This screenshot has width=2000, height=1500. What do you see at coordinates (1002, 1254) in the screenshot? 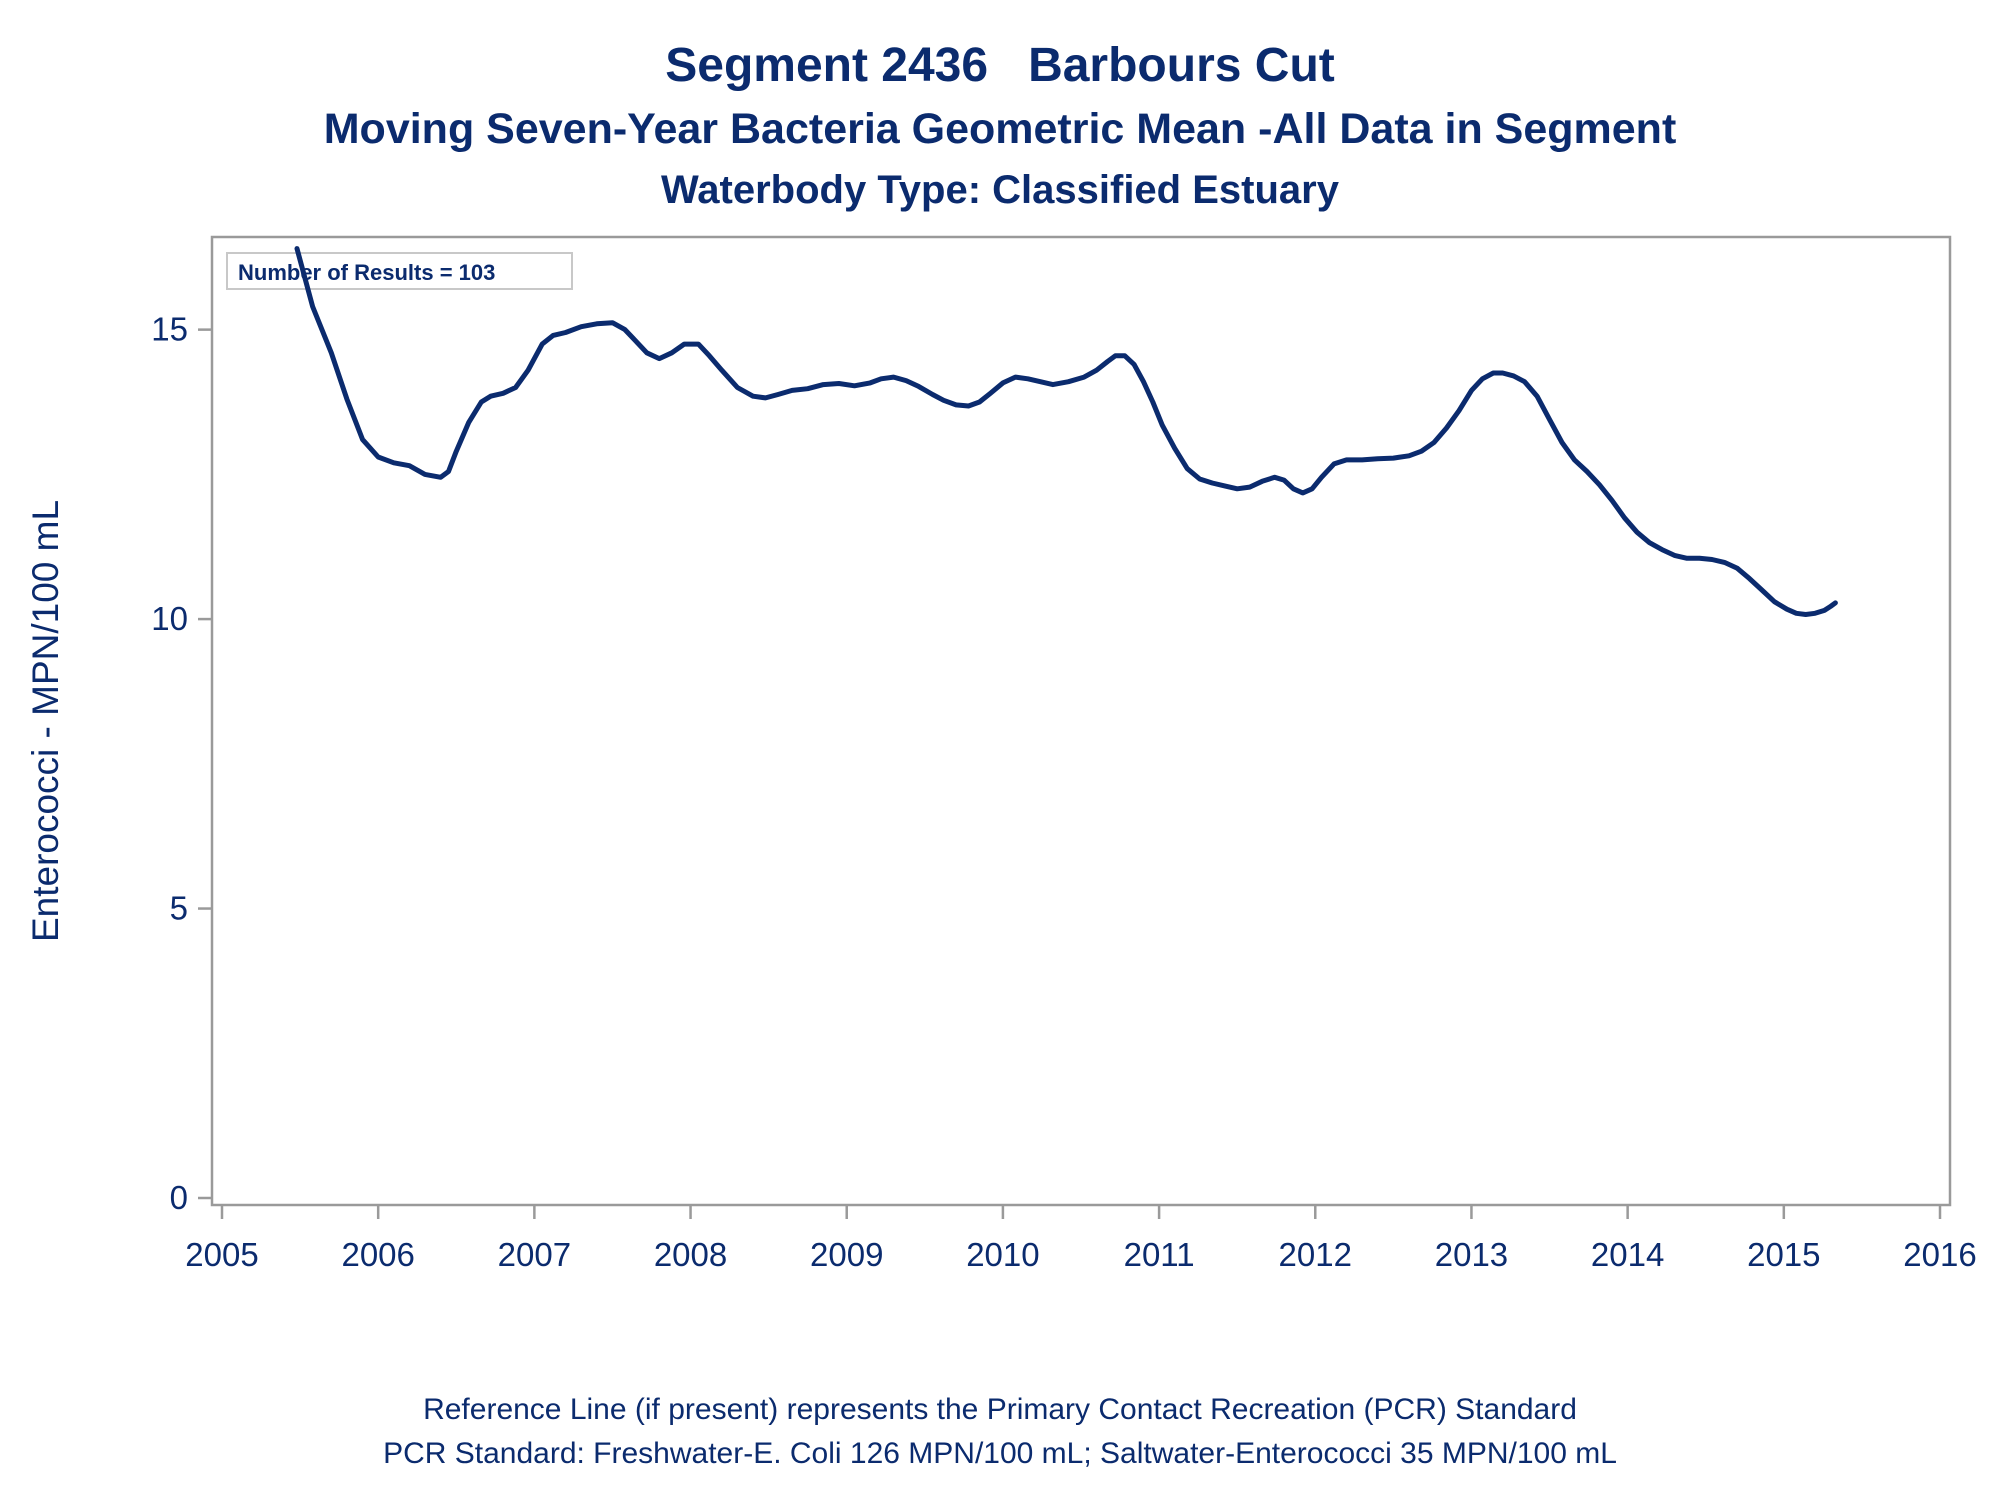
I see `x-tick-label: 2010` at bounding box center [1002, 1254].